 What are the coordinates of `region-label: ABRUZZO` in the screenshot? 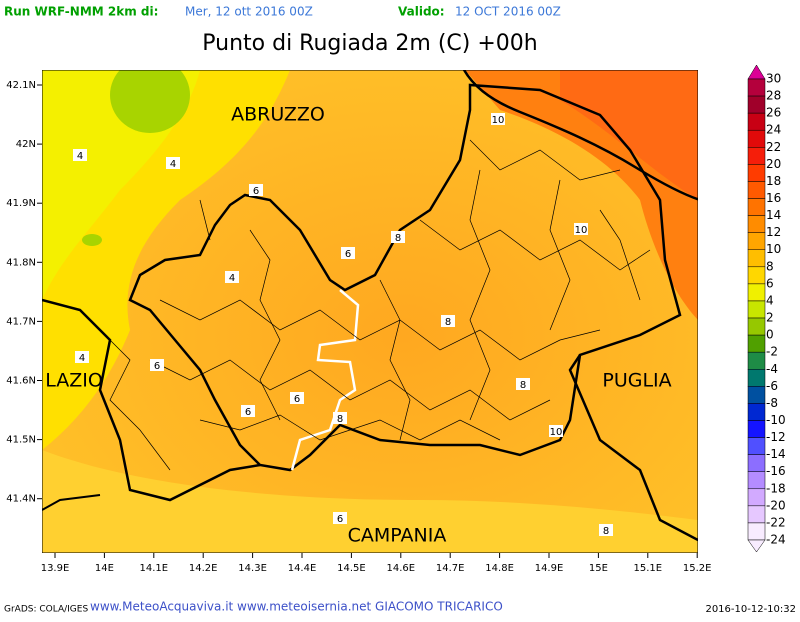 It's located at (278, 115).